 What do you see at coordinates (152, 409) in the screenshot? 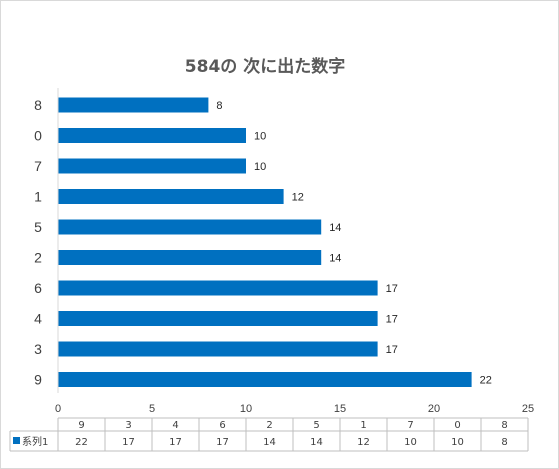
I see `x-tick-label: 5` at bounding box center [152, 409].